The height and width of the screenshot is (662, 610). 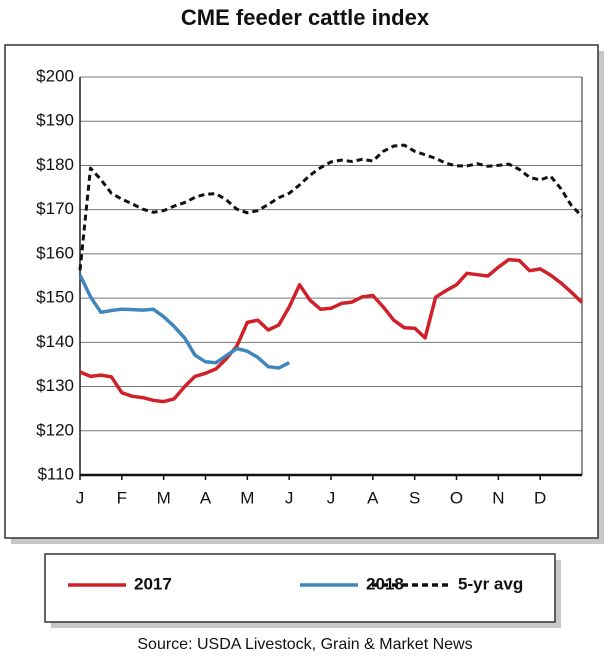 I want to click on y-tick-label: $160, so click(x=55, y=252).